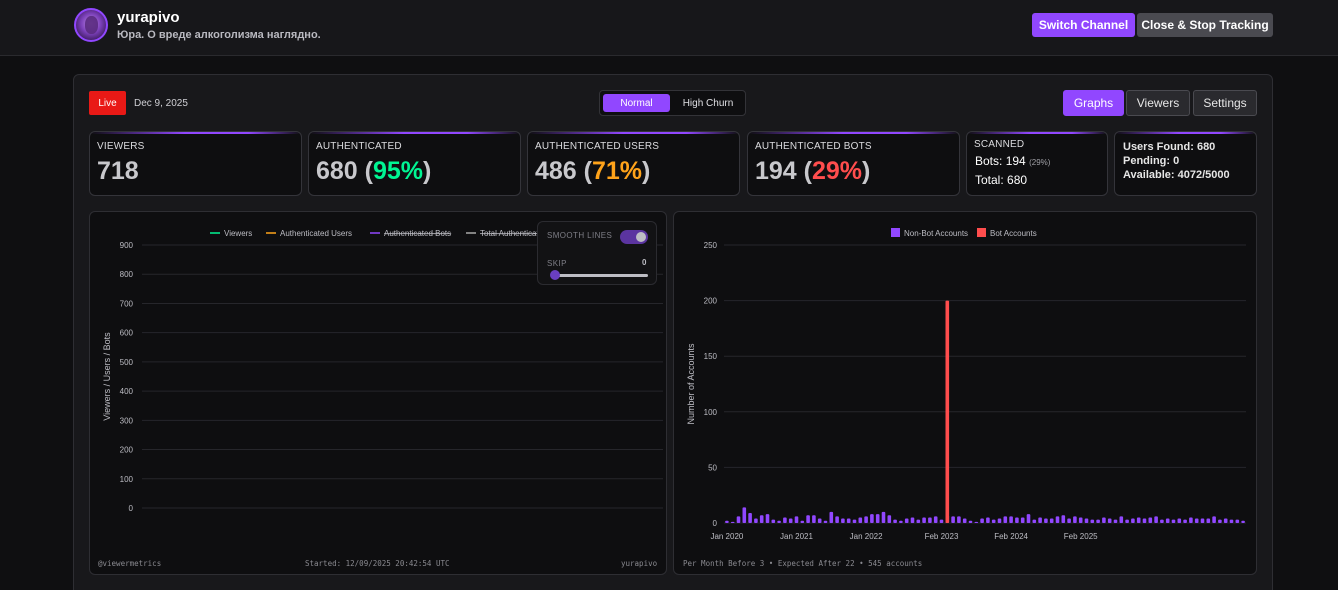 The height and width of the screenshot is (590, 1338). What do you see at coordinates (555, 275) in the screenshot?
I see `skip-slider-thumb` at bounding box center [555, 275].